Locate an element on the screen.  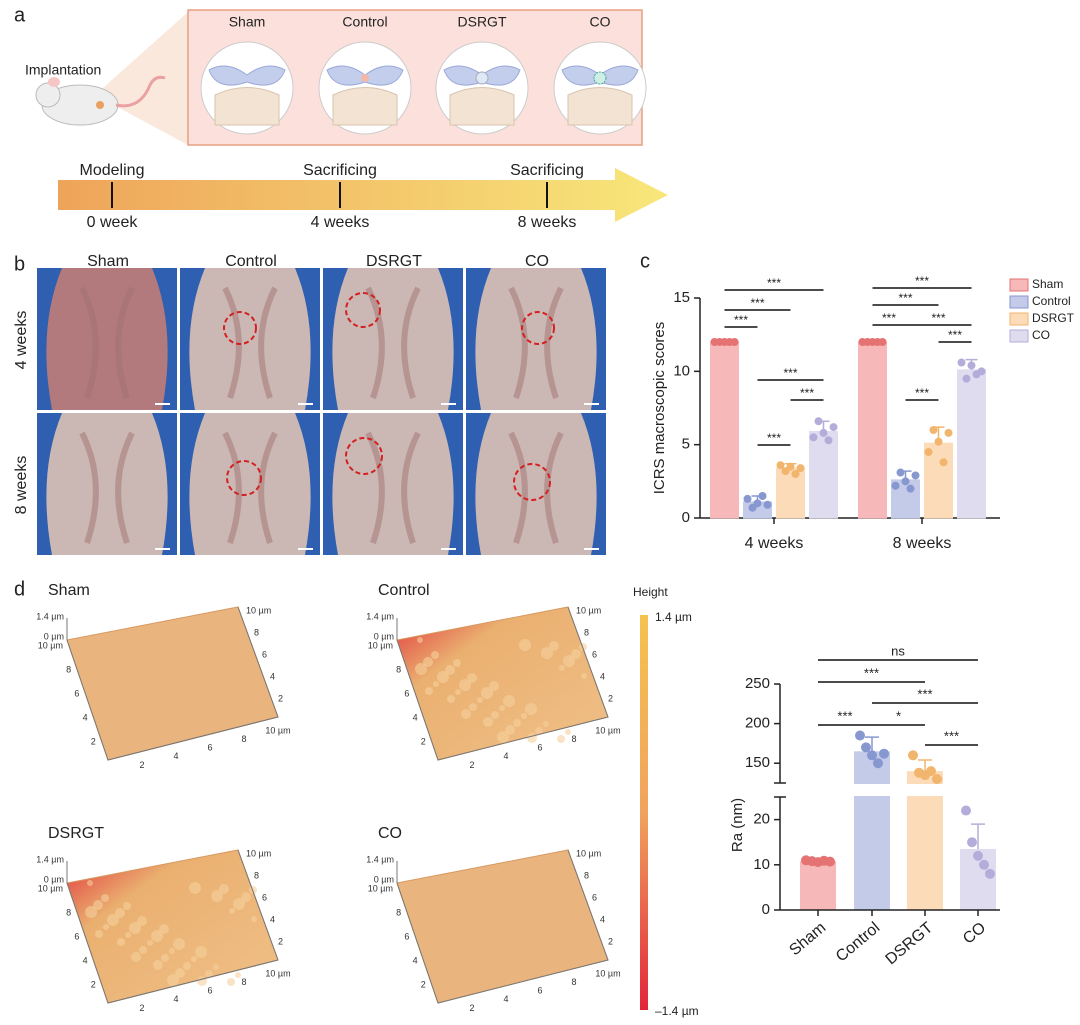
afm-z-label: 1.4 µm is located at coordinates (50, 616).